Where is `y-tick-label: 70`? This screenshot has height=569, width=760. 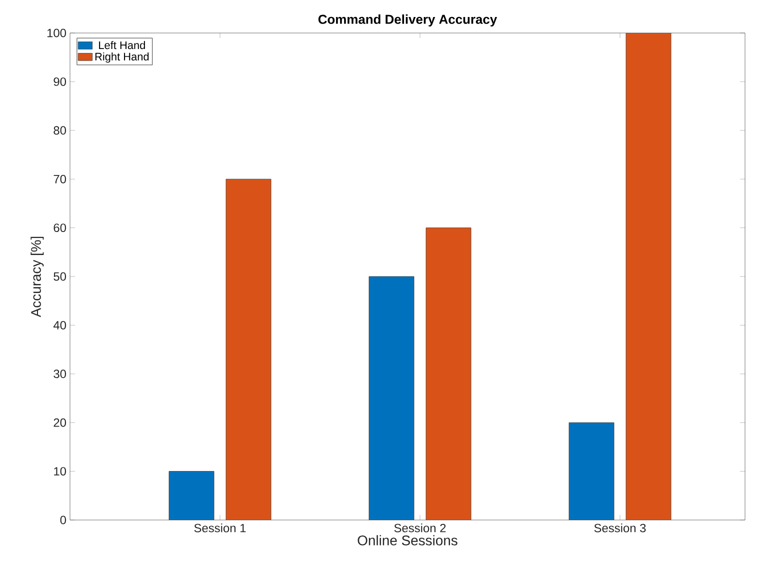 y-tick-label: 70 is located at coordinates (60, 179).